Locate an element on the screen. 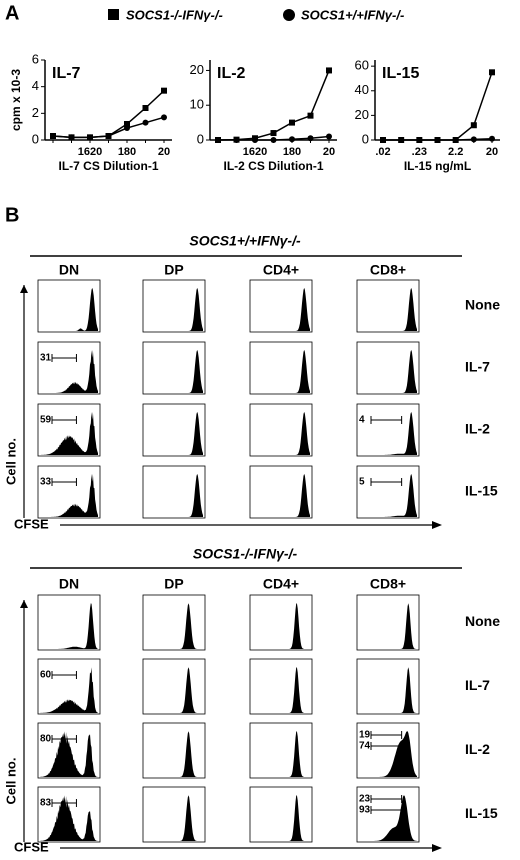 Image resolution: width=520 pixels, height=860 pixels. chart-title: IL-7 is located at coordinates (66, 73).